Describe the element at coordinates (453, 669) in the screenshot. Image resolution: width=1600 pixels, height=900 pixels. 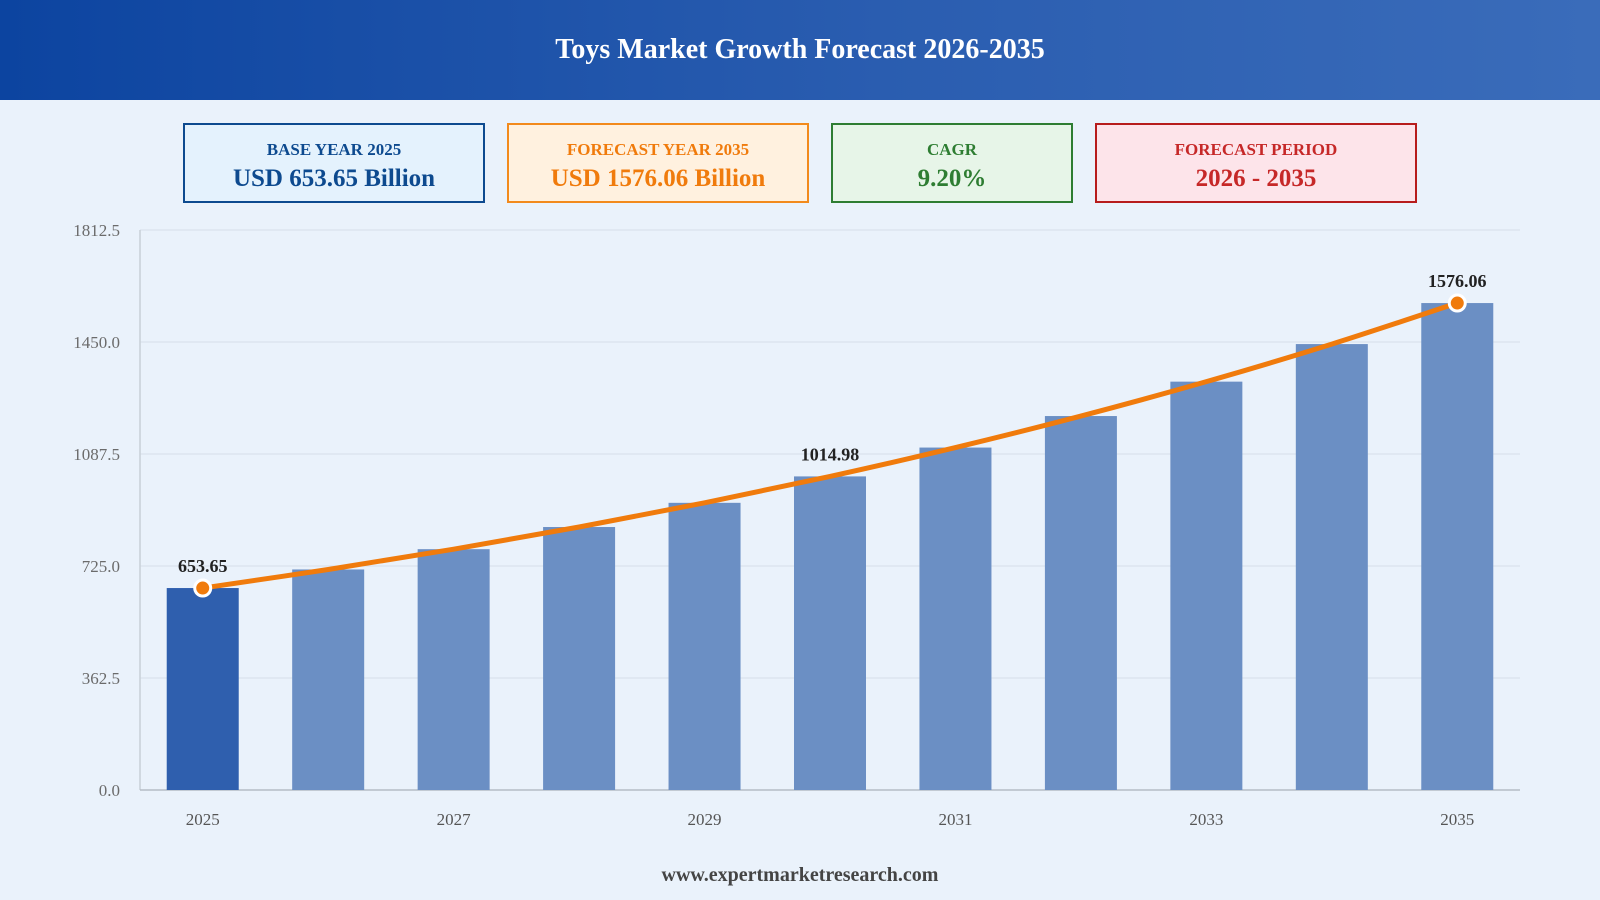
I see `bar-2027` at that location.